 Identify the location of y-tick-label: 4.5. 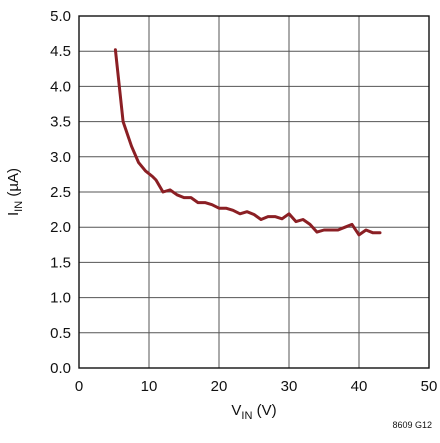
(60, 51).